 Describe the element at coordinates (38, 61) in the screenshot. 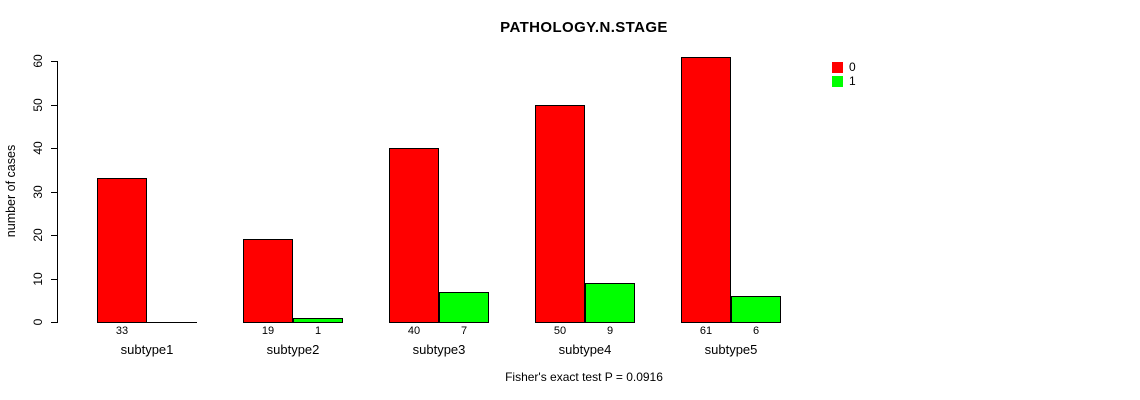

I see `y-axis-tick-label: 60` at that location.